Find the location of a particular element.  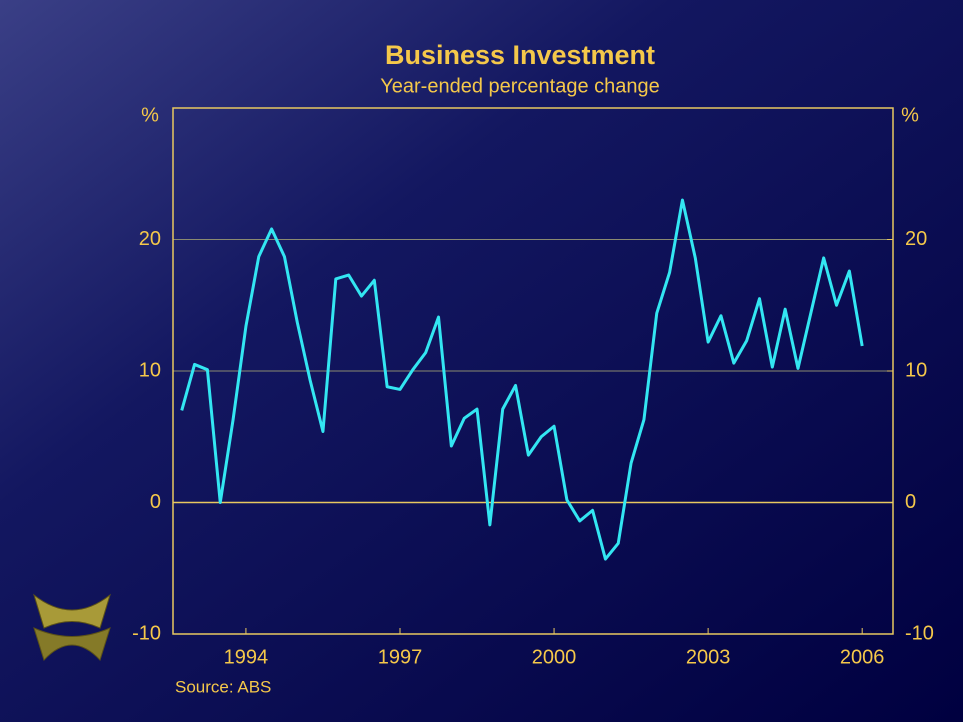

x-tick-label: 1997 is located at coordinates (400, 657).